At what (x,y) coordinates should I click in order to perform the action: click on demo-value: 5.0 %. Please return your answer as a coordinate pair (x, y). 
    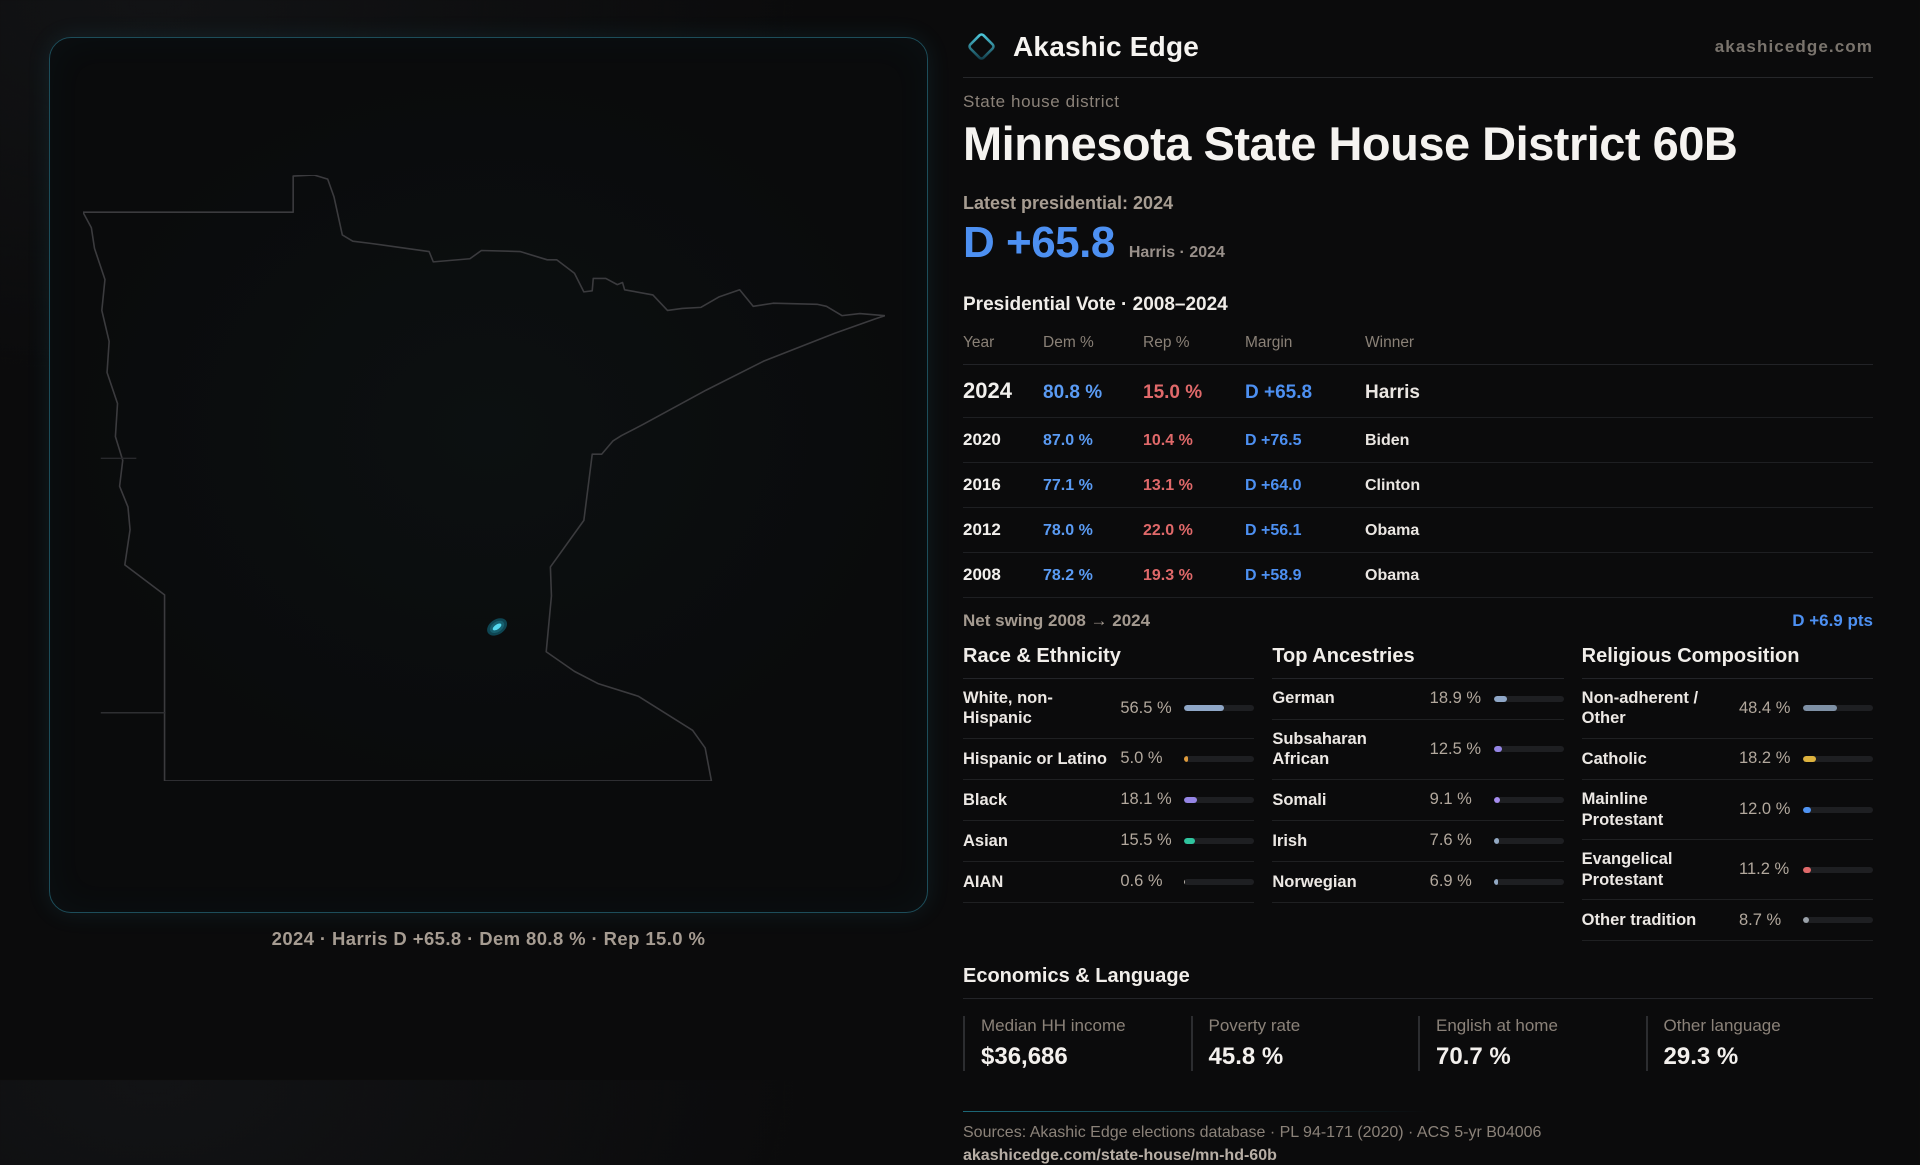
    Looking at the image, I should click on (1141, 758).